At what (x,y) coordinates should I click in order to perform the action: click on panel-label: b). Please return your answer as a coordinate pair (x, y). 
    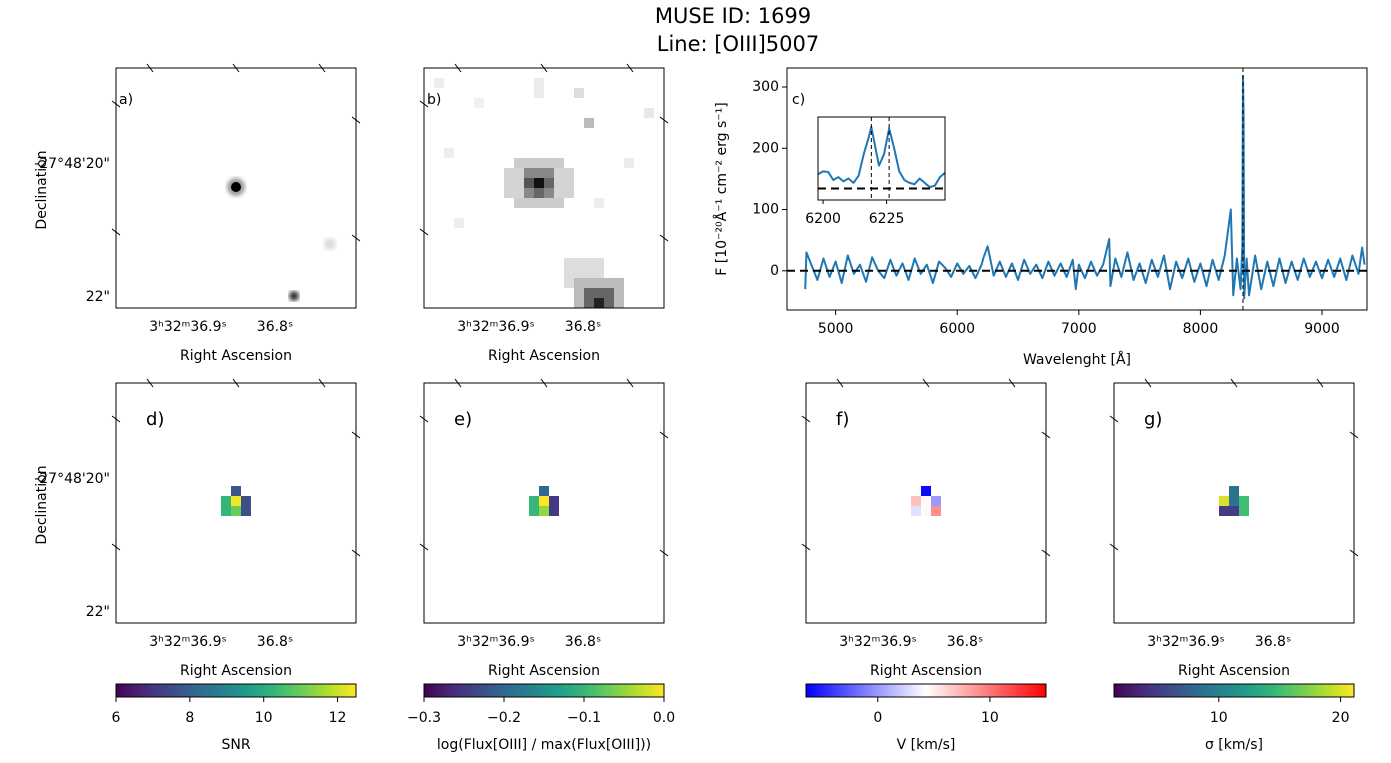
    Looking at the image, I should click on (434, 100).